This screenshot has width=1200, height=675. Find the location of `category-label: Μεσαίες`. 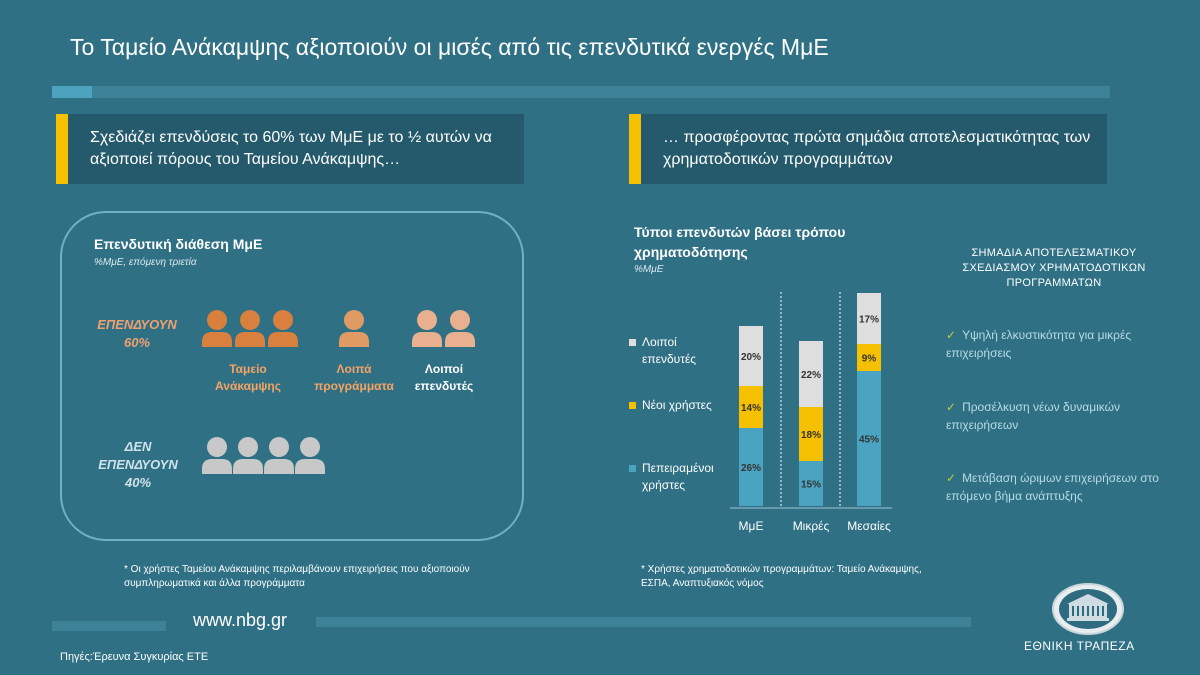

category-label: Μεσαίες is located at coordinates (869, 526).